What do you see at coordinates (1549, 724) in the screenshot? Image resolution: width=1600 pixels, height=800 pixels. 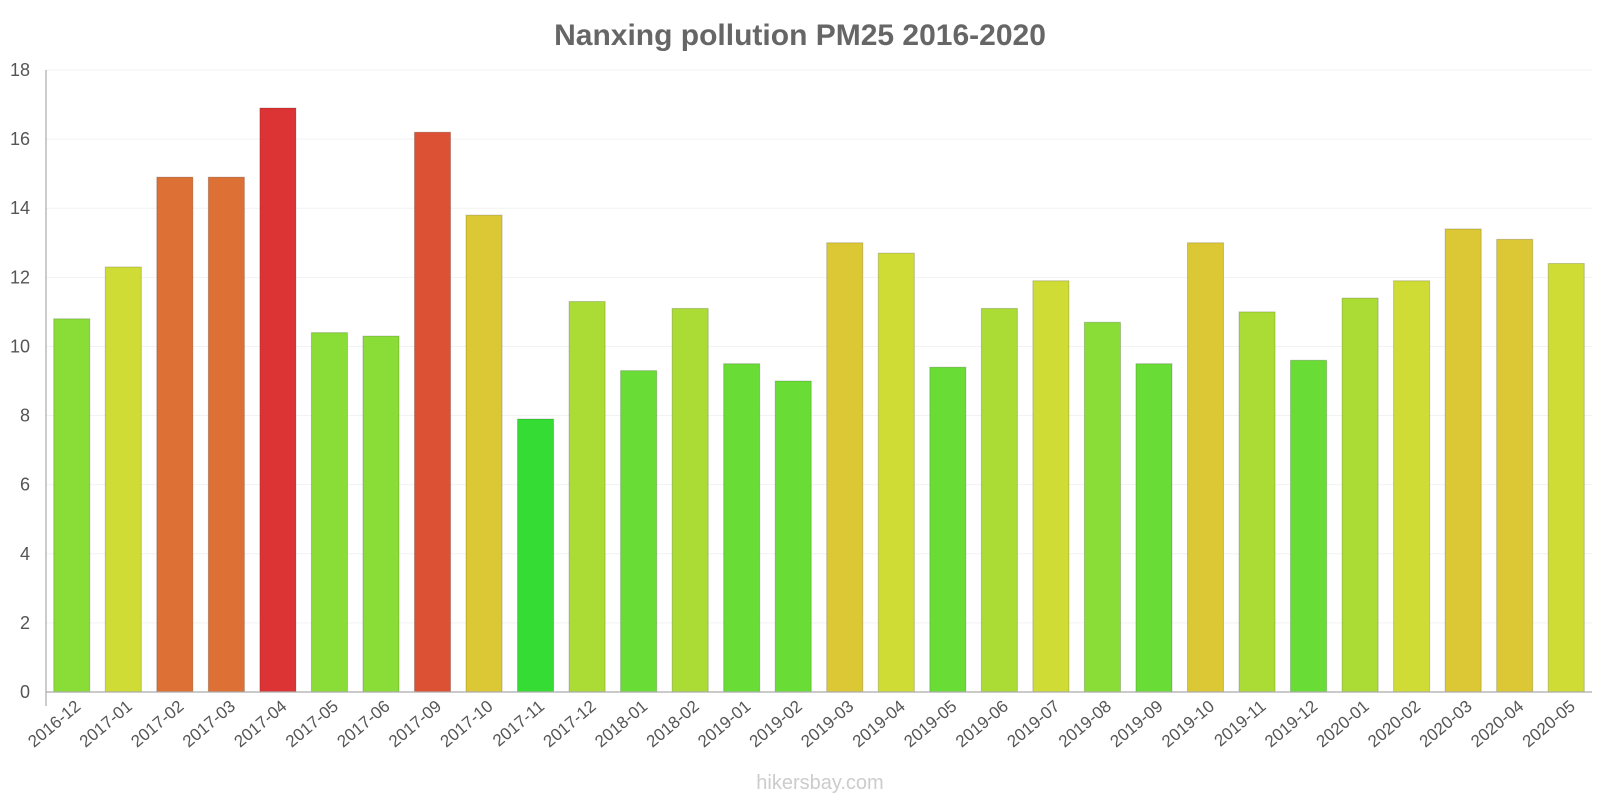 I see `x-tick-label: 2020-05` at bounding box center [1549, 724].